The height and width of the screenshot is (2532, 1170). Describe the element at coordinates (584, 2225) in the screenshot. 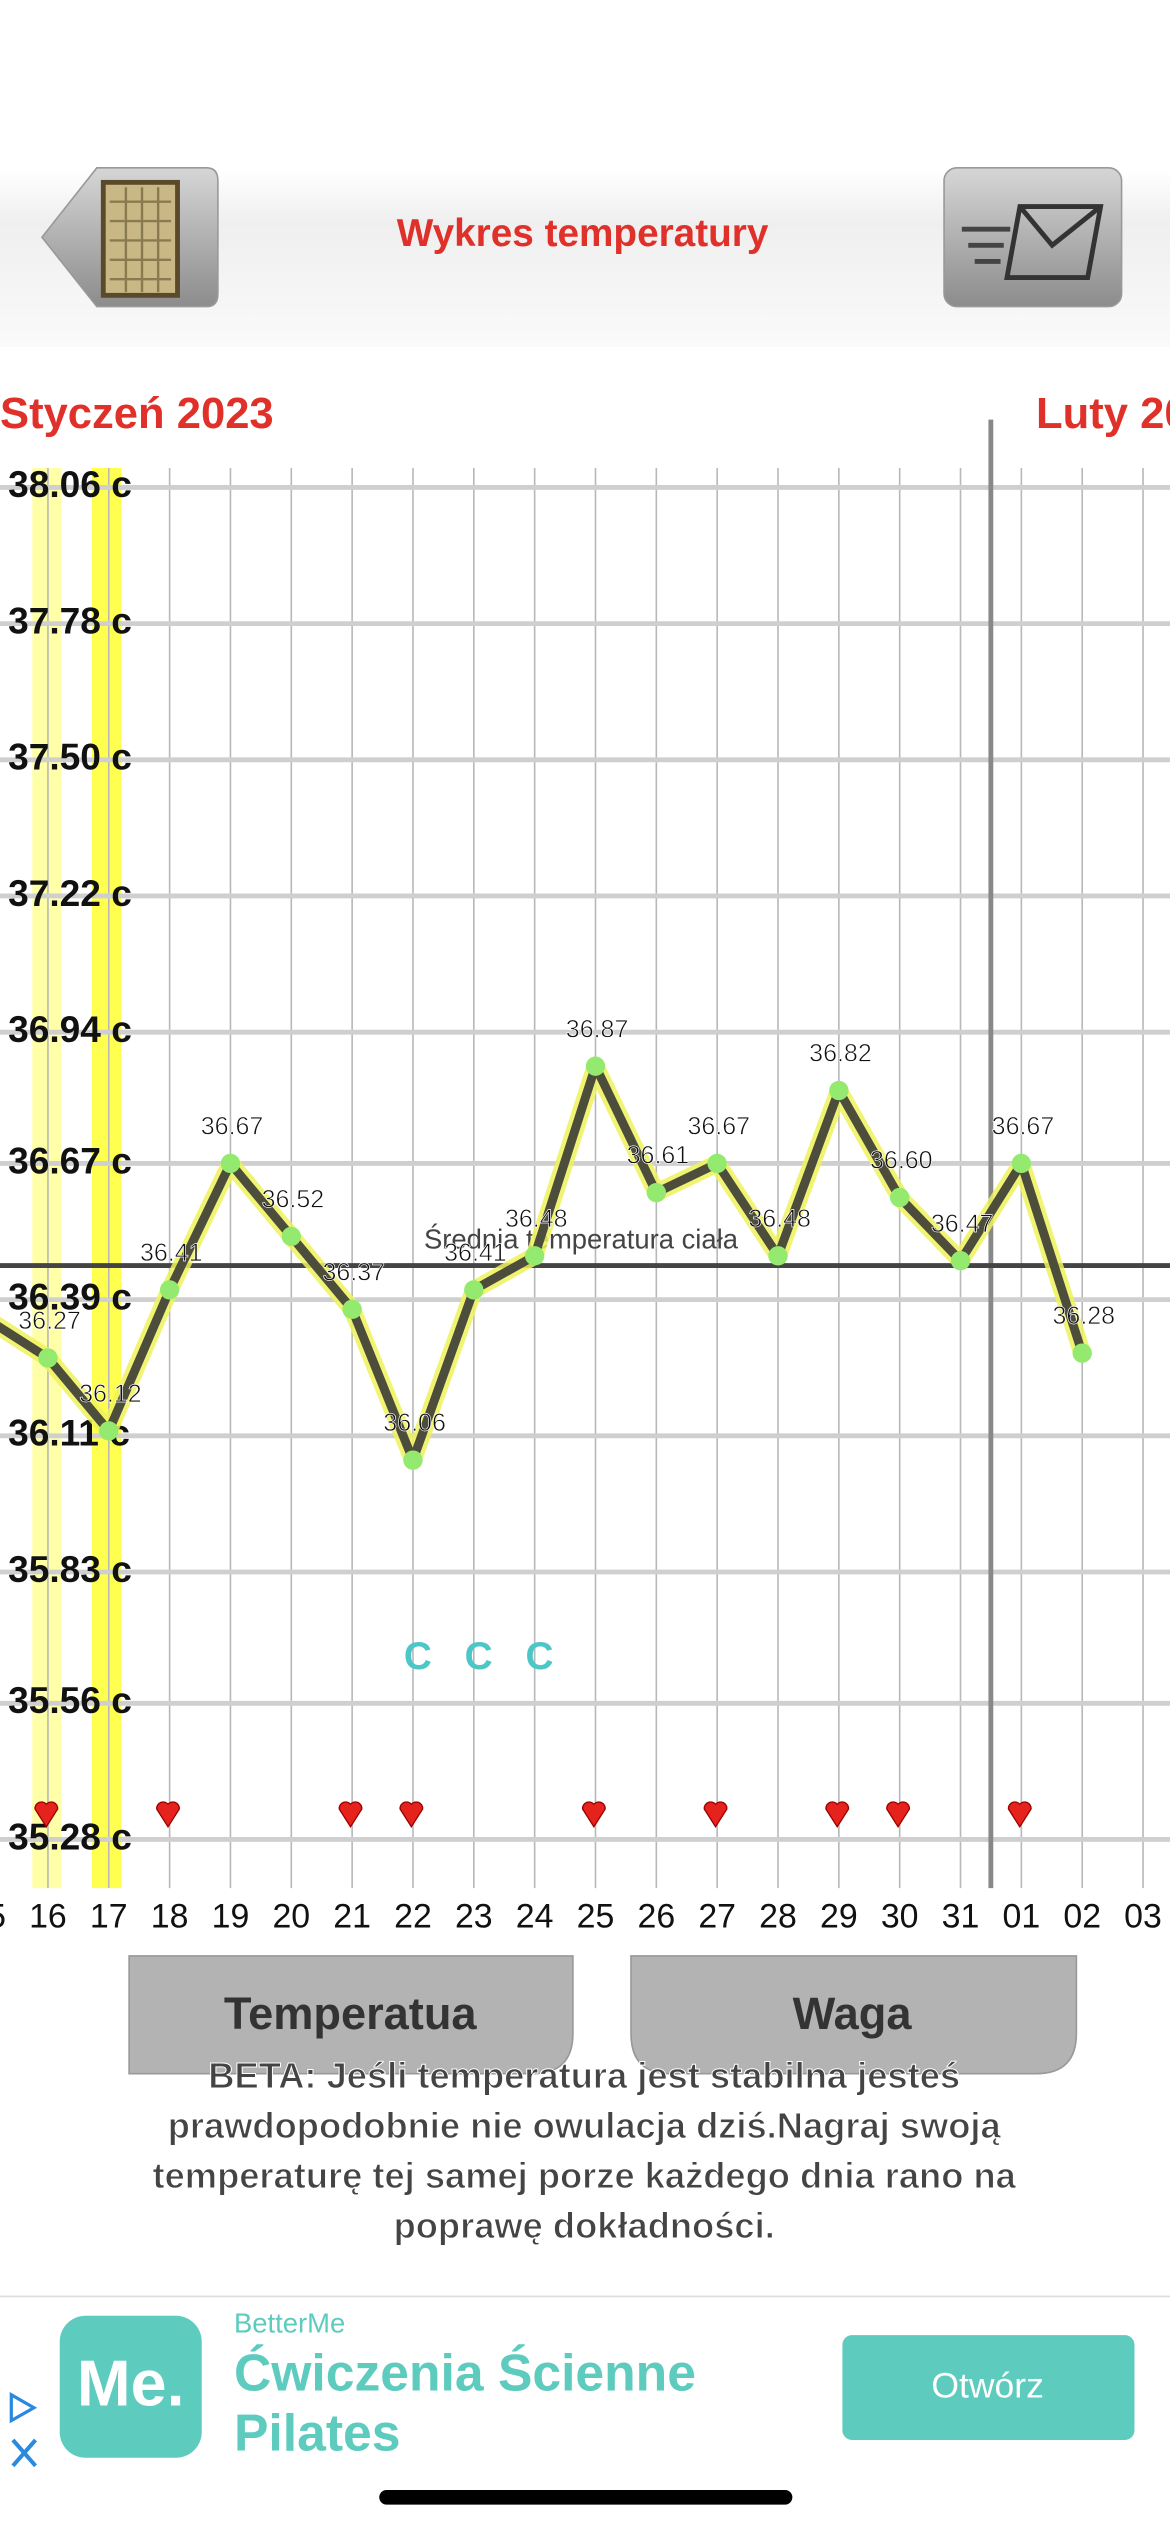

I see `notice-line: poprawę dokładności.` at that location.